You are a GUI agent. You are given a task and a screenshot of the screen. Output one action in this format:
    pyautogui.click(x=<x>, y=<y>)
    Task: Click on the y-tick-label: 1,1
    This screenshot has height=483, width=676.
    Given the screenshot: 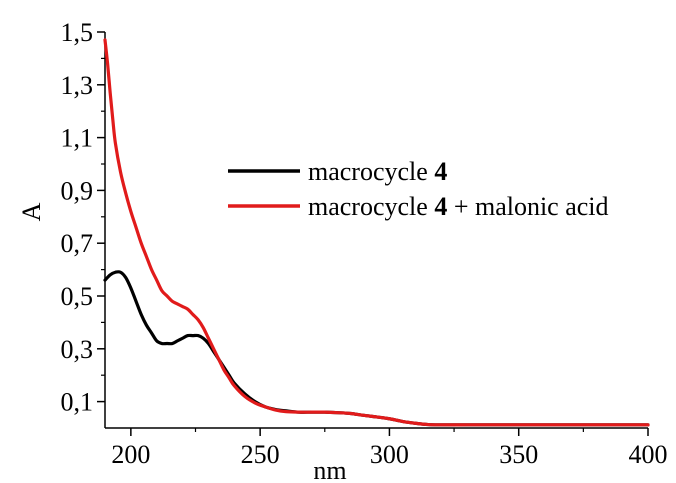 What is the action you would take?
    pyautogui.click(x=77, y=138)
    